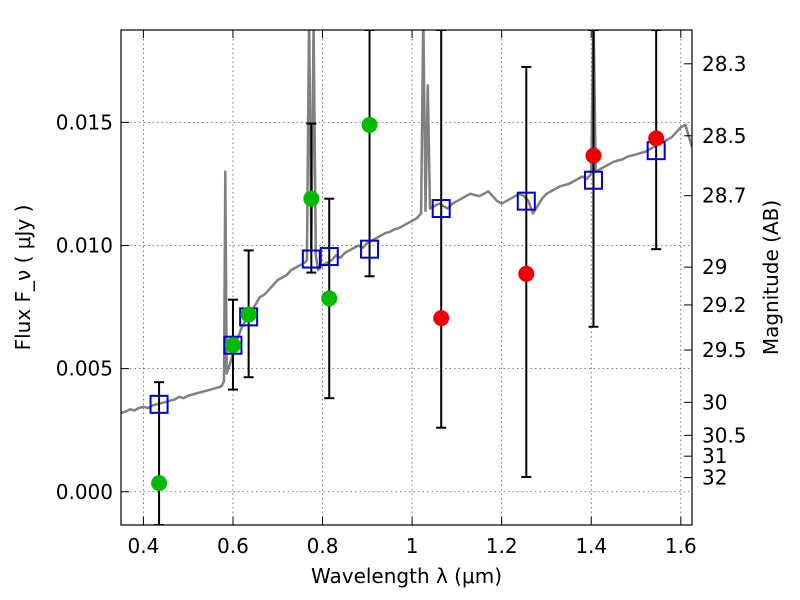 The image size is (800, 600). I want to click on x-axis-title: Wavelength λ (μm), so click(406, 576).